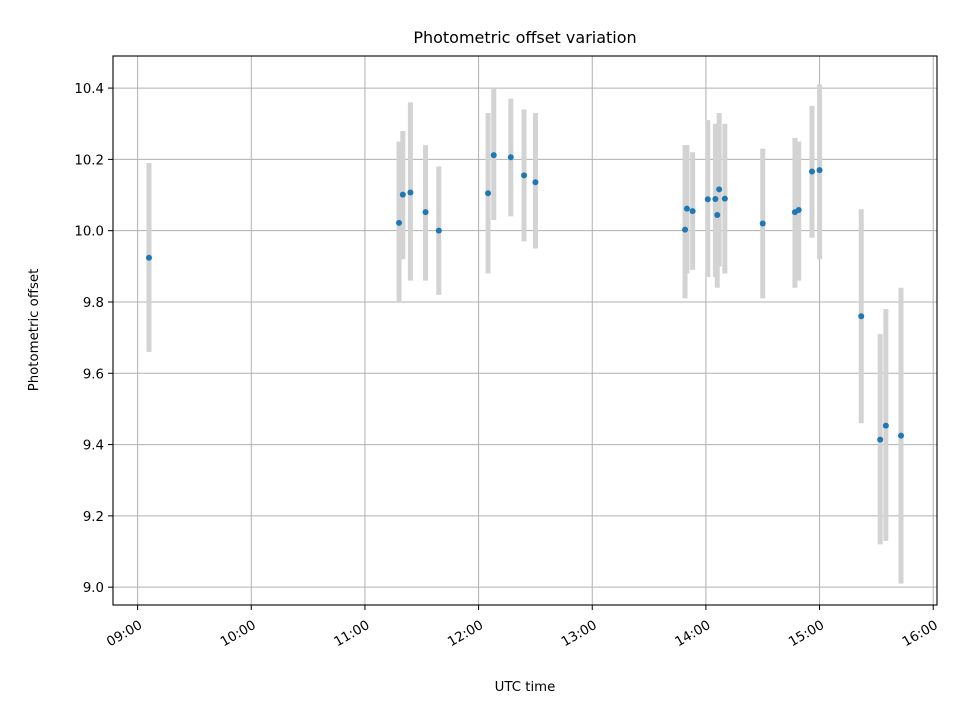  I want to click on y-tick-label: 10.0, so click(89, 232).